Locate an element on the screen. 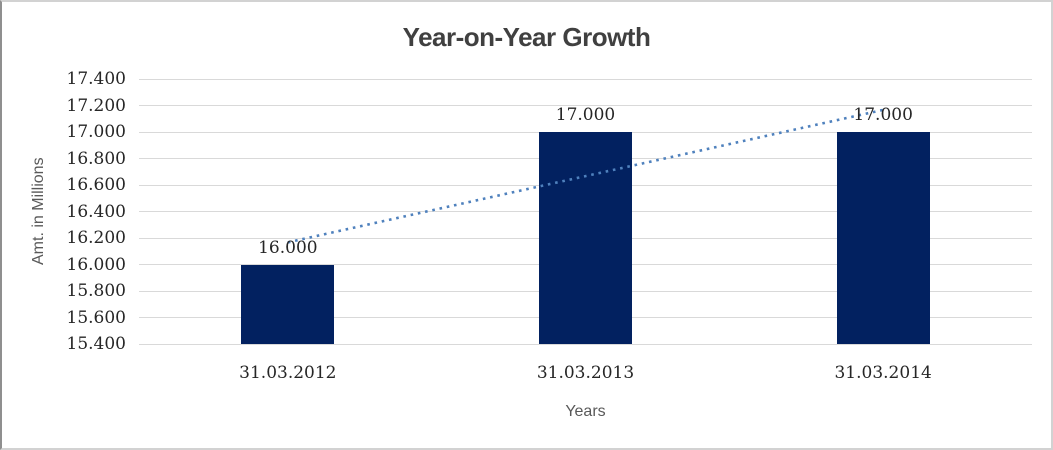  y-tick-label: 16.400 is located at coordinates (96, 211).